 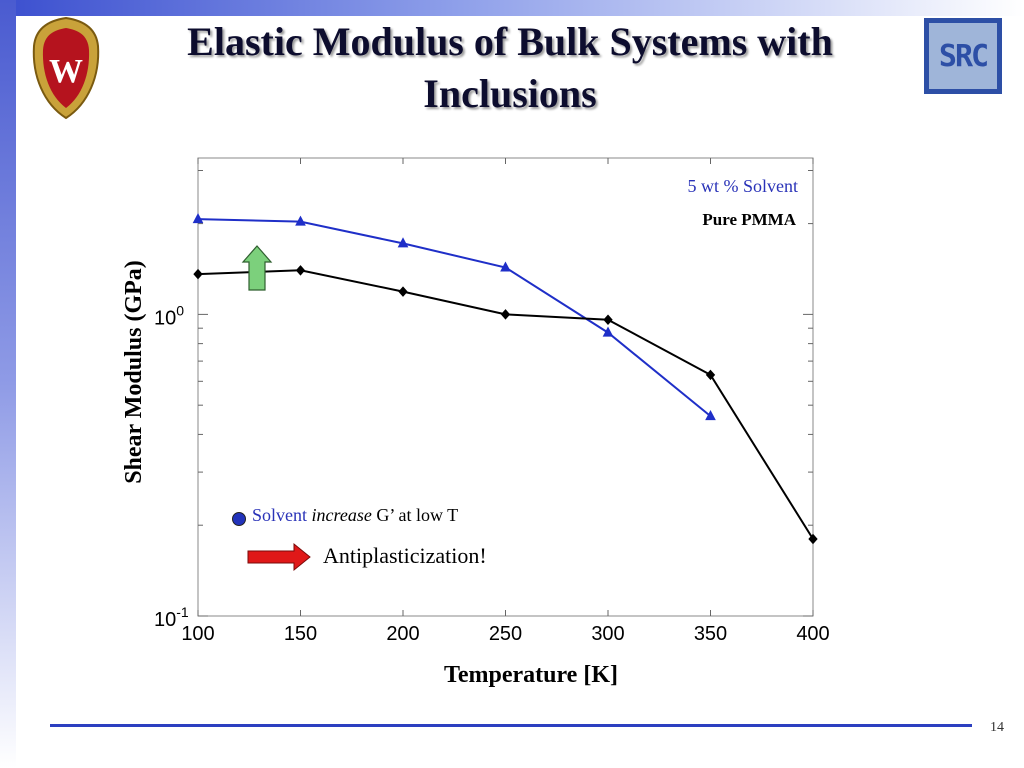 I want to click on university-crest-logo: W, so click(x=66, y=68).